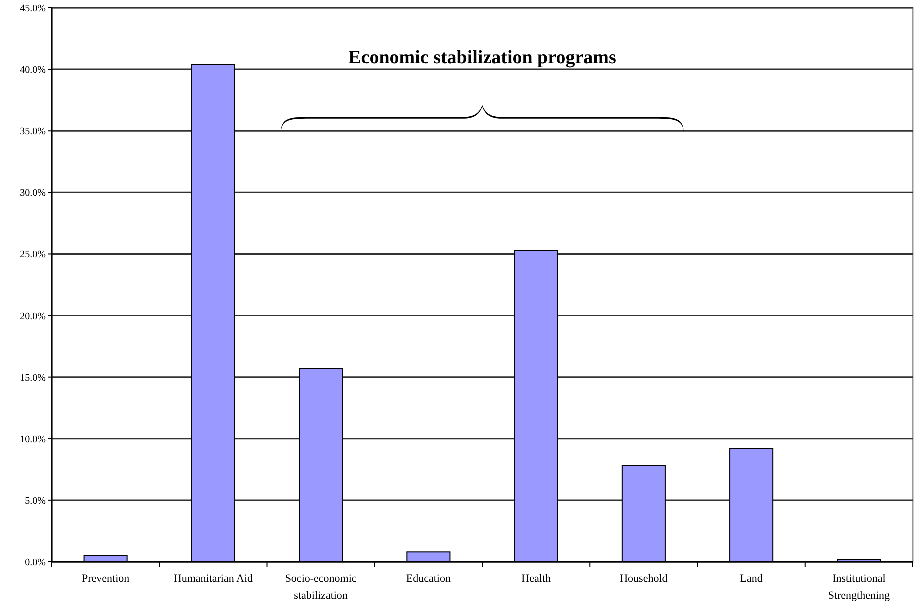 This screenshot has width=914, height=607. I want to click on y-tick-label: 20.0%, so click(33, 316).